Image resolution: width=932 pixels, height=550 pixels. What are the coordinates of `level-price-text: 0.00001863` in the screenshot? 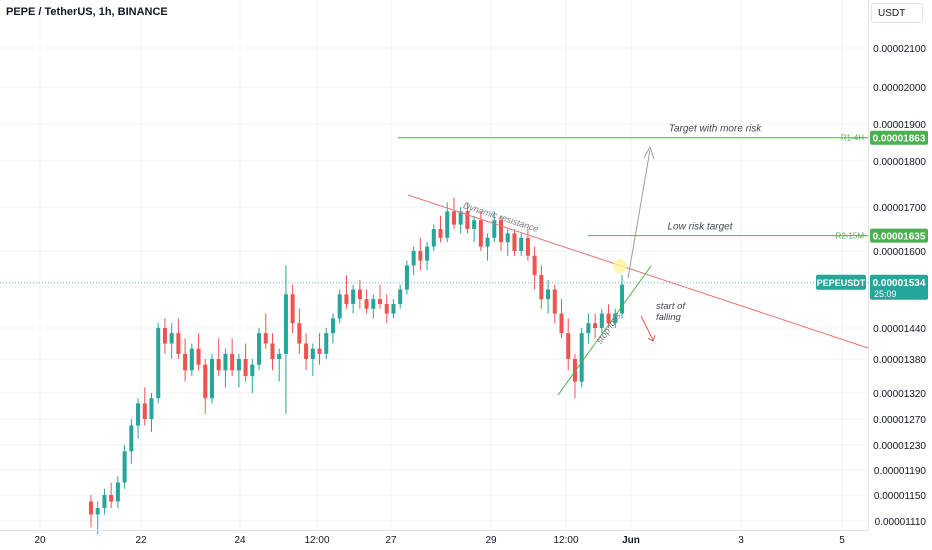 It's located at (899, 139).